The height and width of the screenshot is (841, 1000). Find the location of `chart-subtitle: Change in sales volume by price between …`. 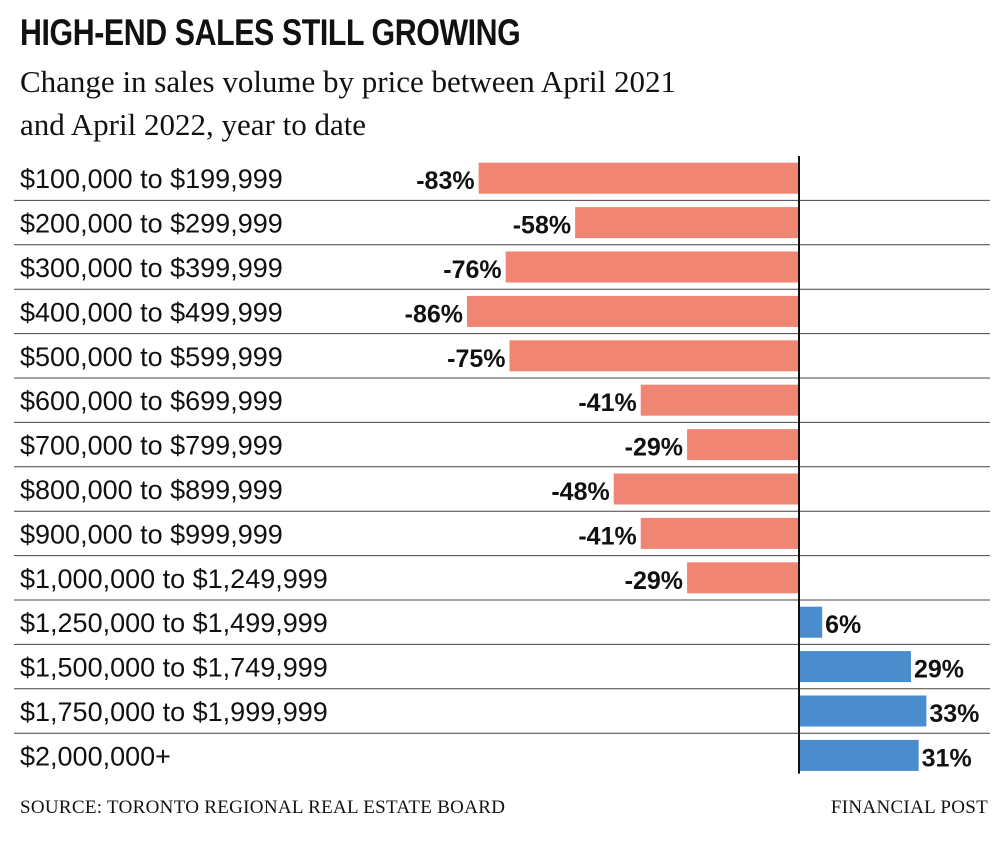

chart-subtitle: Change in sales volume by price between … is located at coordinates (348, 103).